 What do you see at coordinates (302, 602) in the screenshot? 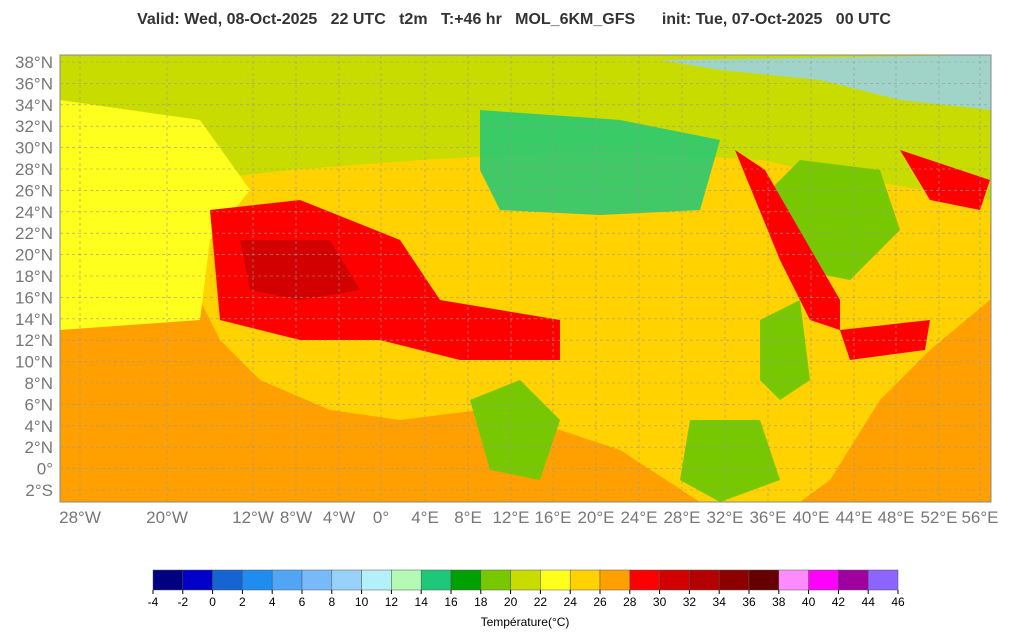
I see `colorbar-tick-label: 6` at bounding box center [302, 602].